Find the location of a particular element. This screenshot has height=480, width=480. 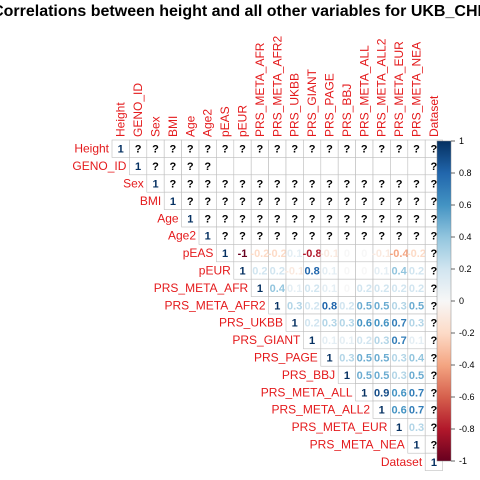

row-label: PRS_META_AFR2 is located at coordinates (214, 305).